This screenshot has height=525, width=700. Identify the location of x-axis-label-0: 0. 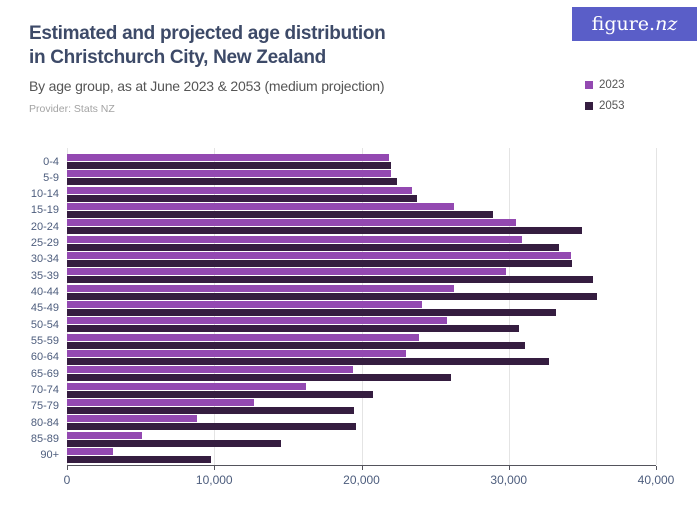
(67, 480).